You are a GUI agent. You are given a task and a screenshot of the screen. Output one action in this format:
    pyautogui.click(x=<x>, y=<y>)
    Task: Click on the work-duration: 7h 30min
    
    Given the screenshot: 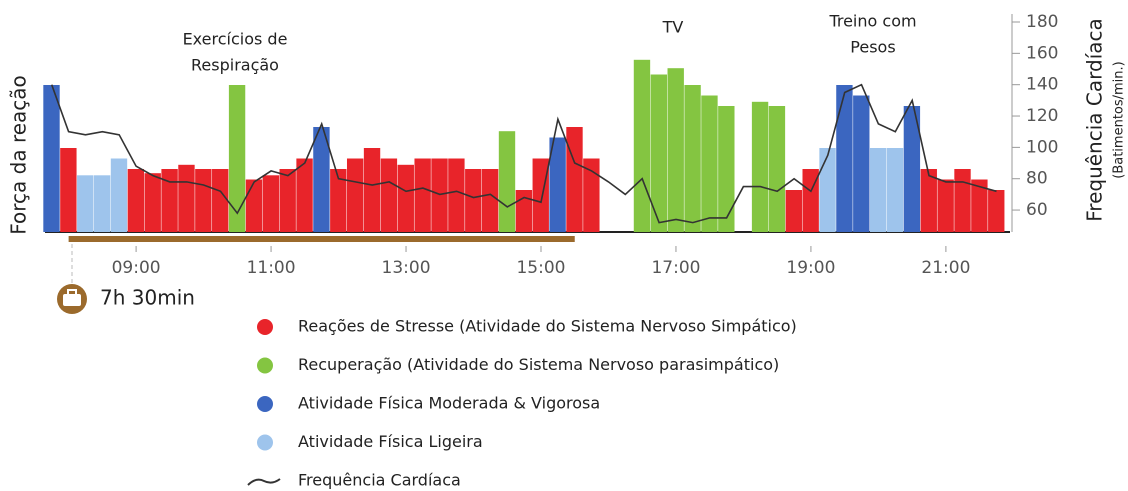 What is the action you would take?
    pyautogui.click(x=147, y=298)
    